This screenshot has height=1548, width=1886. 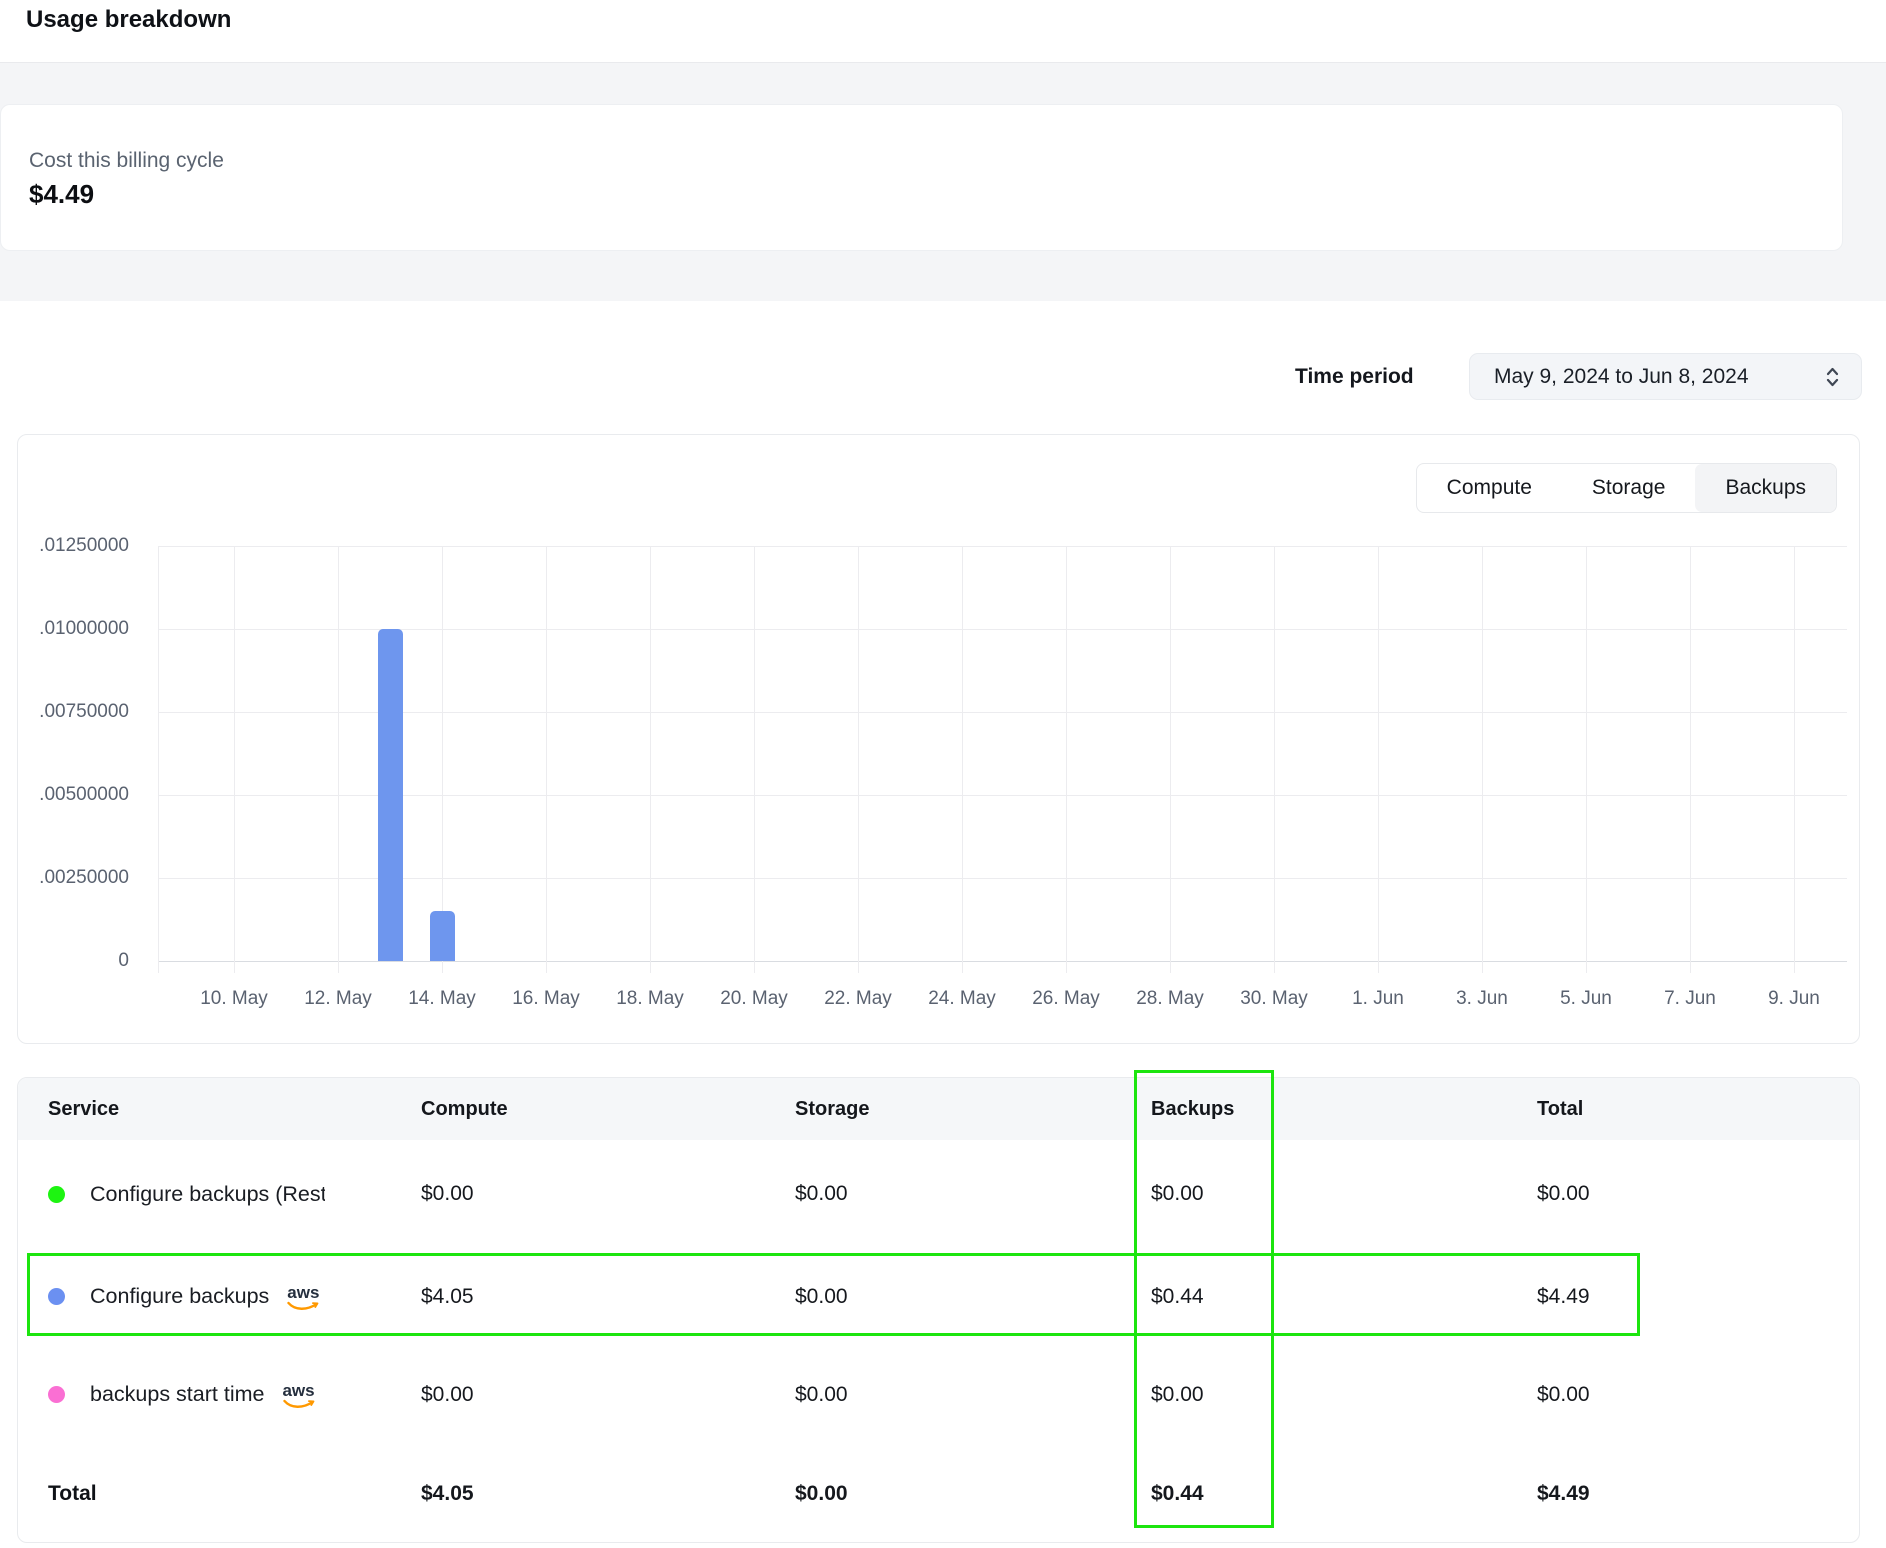 I want to click on column-header-compute: Compute, so click(x=464, y=1108).